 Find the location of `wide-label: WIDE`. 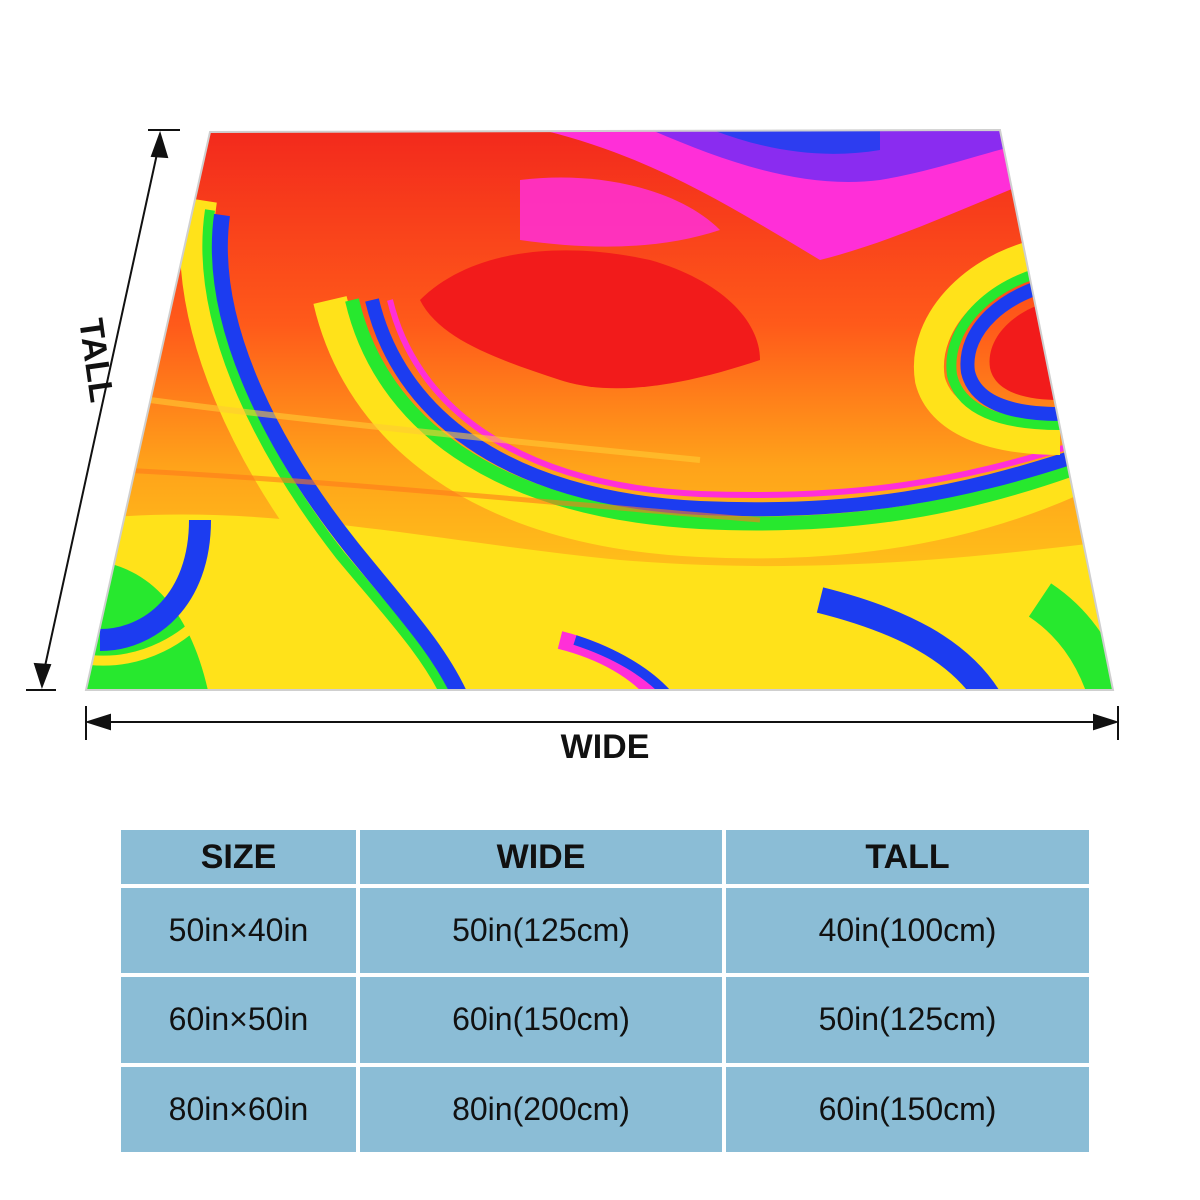

wide-label: WIDE is located at coordinates (605, 747).